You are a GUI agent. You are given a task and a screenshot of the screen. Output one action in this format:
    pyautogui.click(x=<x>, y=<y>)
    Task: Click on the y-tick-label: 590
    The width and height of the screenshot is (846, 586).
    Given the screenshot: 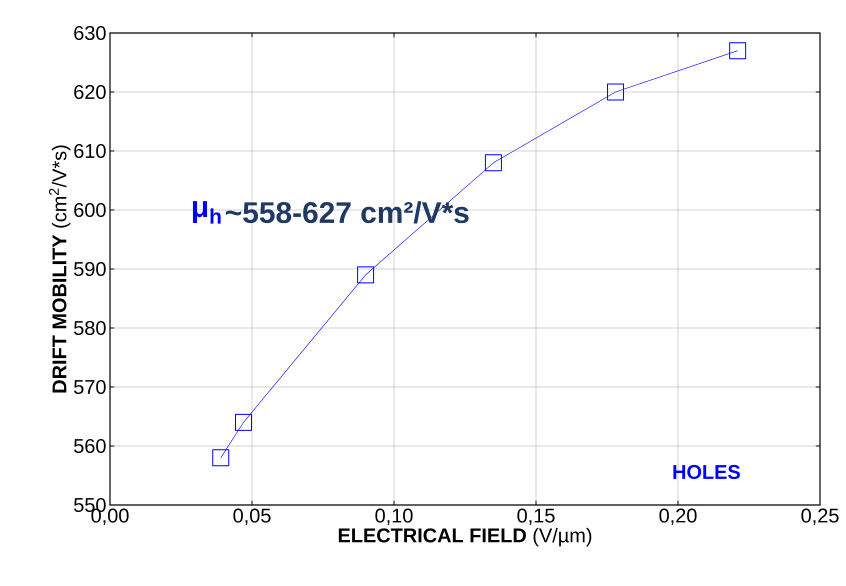 What is the action you would take?
    pyautogui.click(x=90, y=269)
    